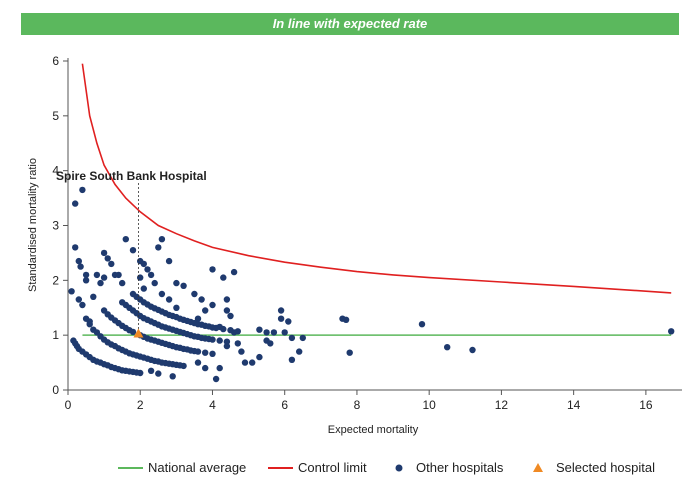  Describe the element at coordinates (284, 405) in the screenshot. I see `x-tick-label: 6` at that location.